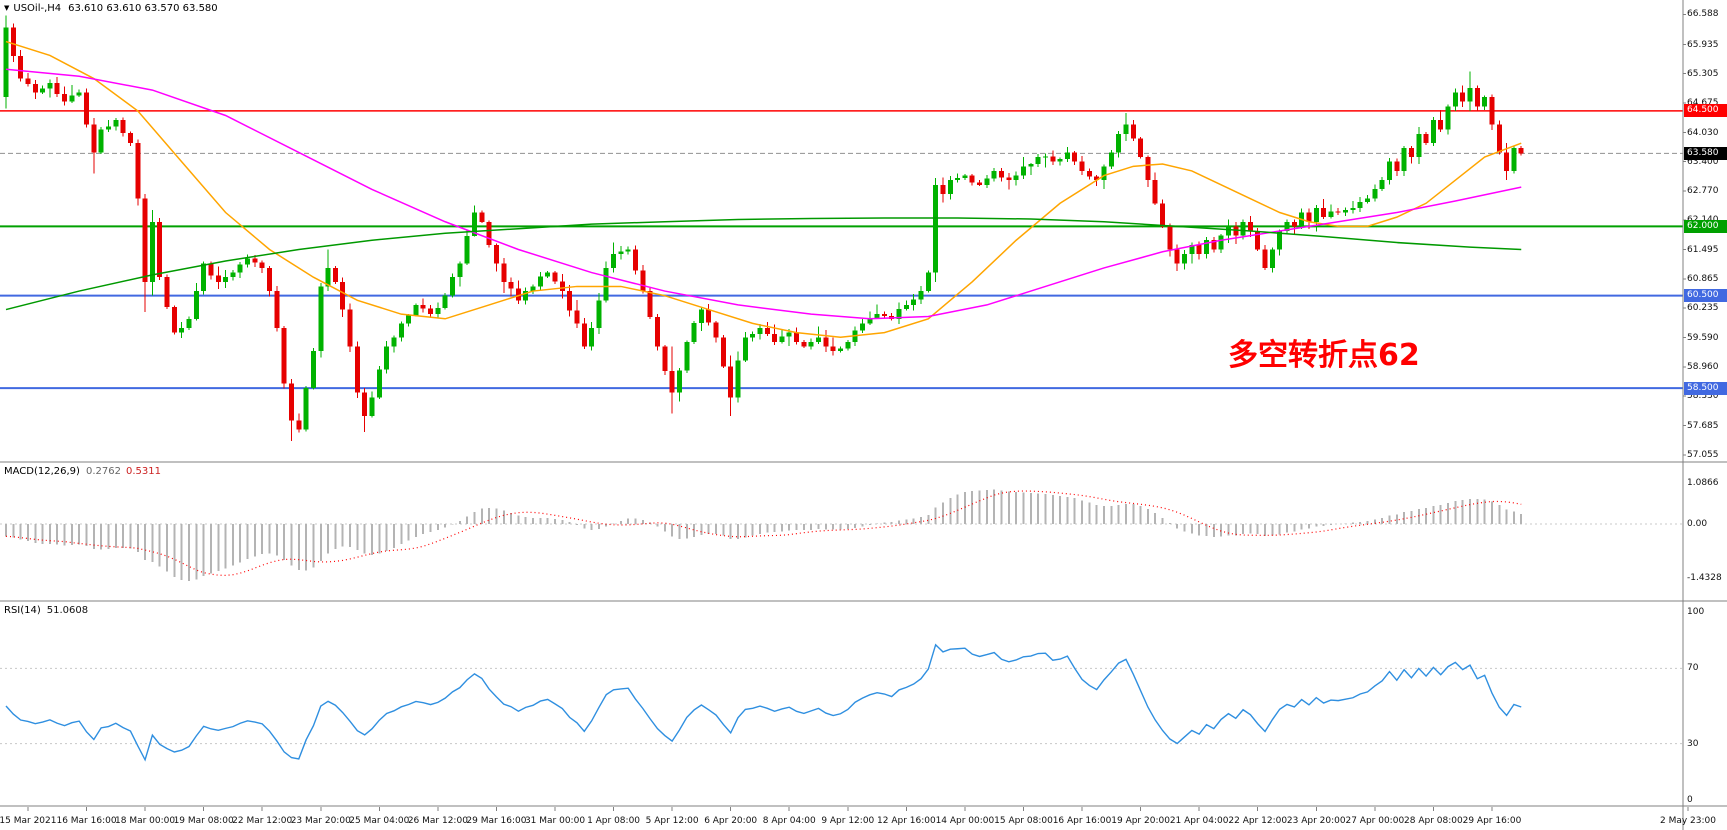 Image resolution: width=1727 pixels, height=830 pixels. What do you see at coordinates (22, 610) in the screenshot?
I see `rsi-name: RSI(14)` at bounding box center [22, 610].